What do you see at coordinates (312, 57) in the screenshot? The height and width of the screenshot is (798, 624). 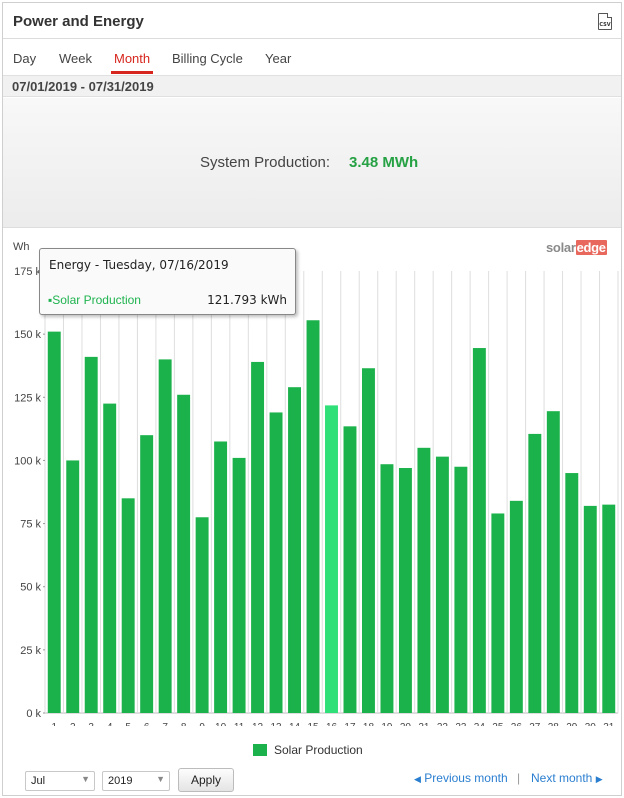 I see `period-tabs: Day Week Month Billing Cycle Year` at bounding box center [312, 57].